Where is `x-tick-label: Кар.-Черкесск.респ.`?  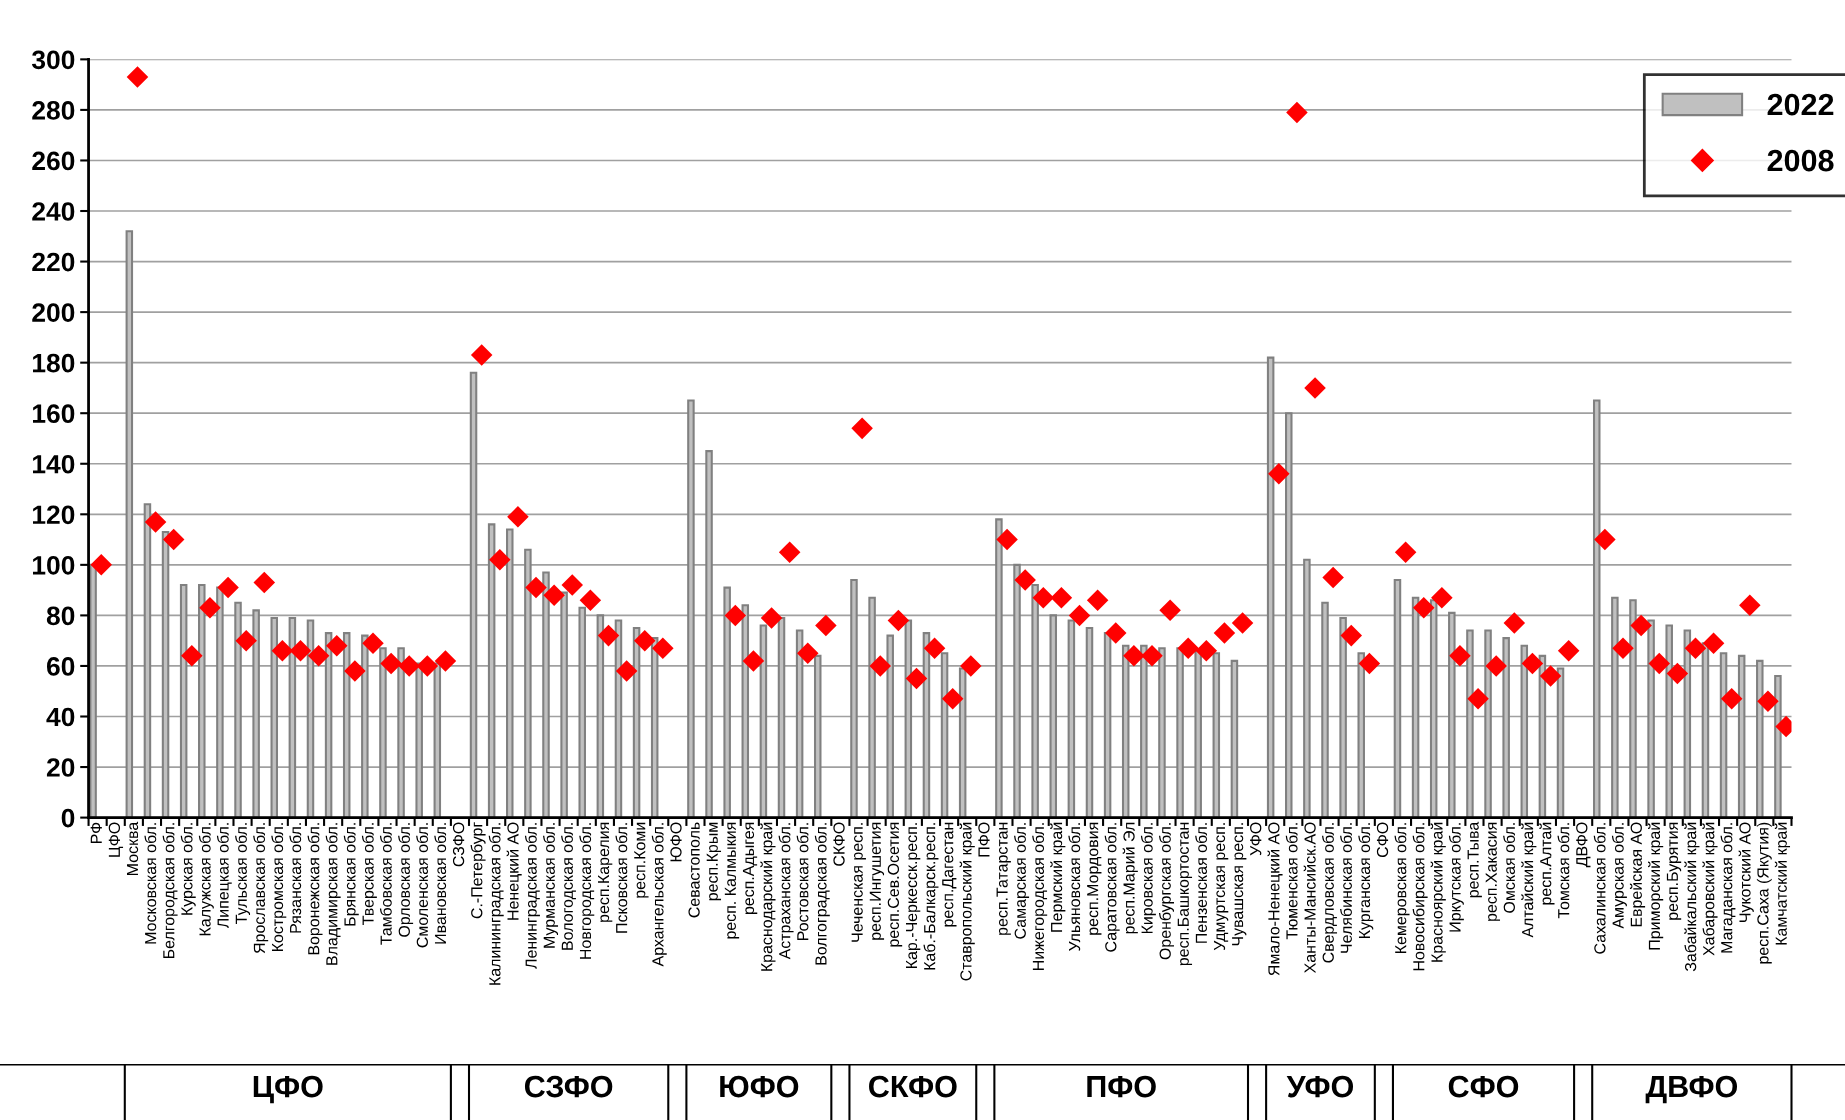 x-tick-label: Кар.-Черкесск.респ. is located at coordinates (913, 895).